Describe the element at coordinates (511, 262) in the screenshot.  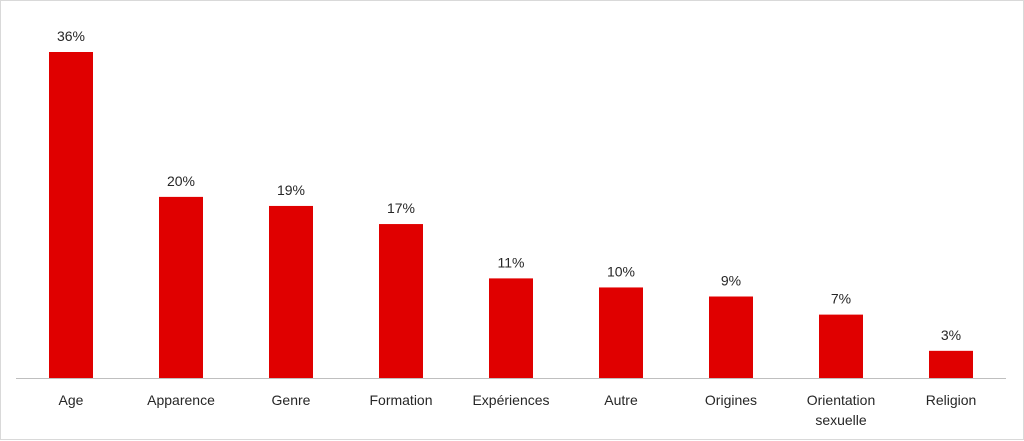
I see `data-label-5: 11%` at that location.